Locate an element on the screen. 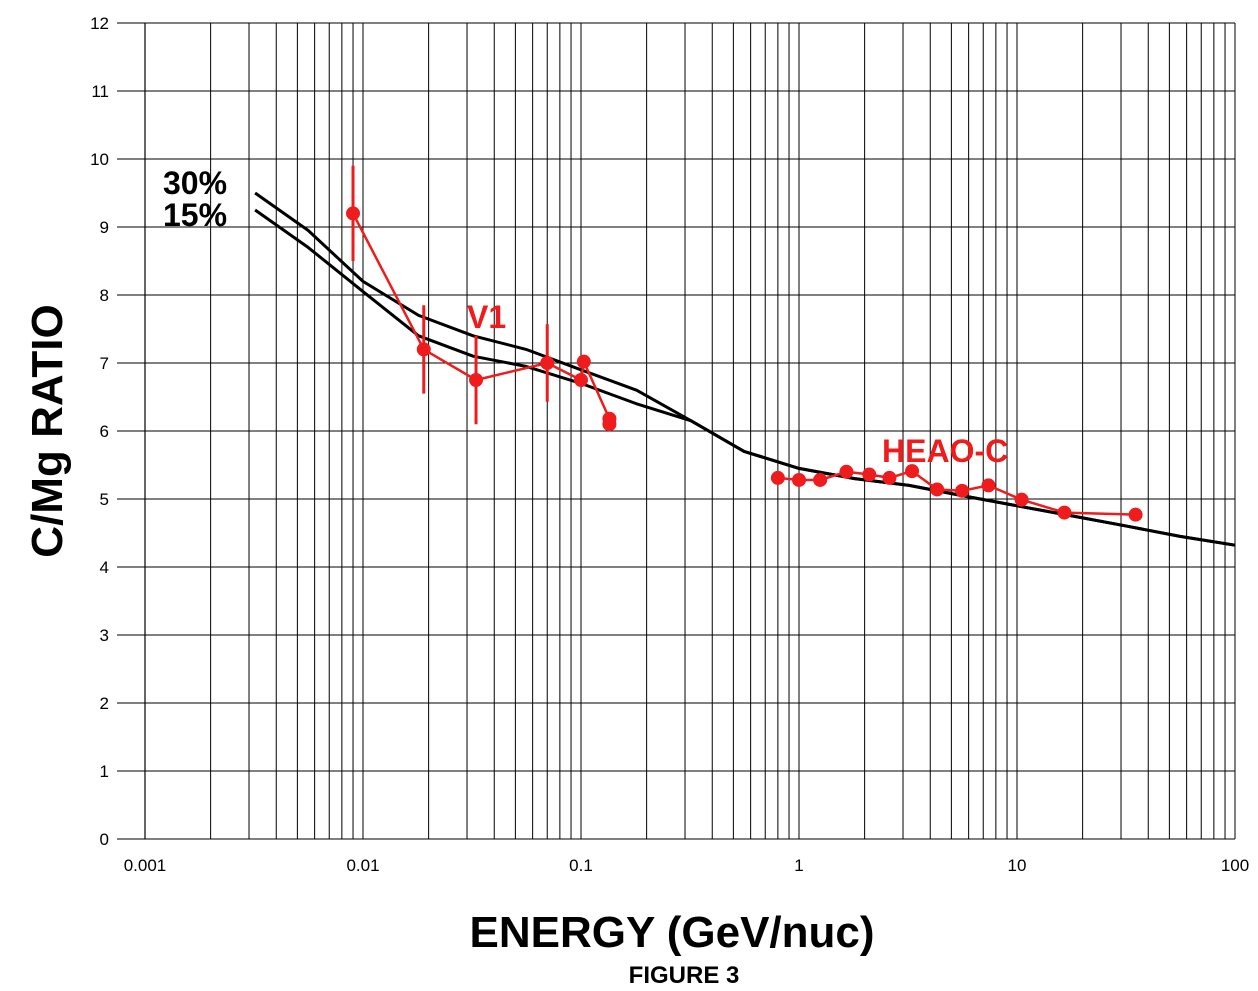  x-tick-label: 1 is located at coordinates (798, 865).